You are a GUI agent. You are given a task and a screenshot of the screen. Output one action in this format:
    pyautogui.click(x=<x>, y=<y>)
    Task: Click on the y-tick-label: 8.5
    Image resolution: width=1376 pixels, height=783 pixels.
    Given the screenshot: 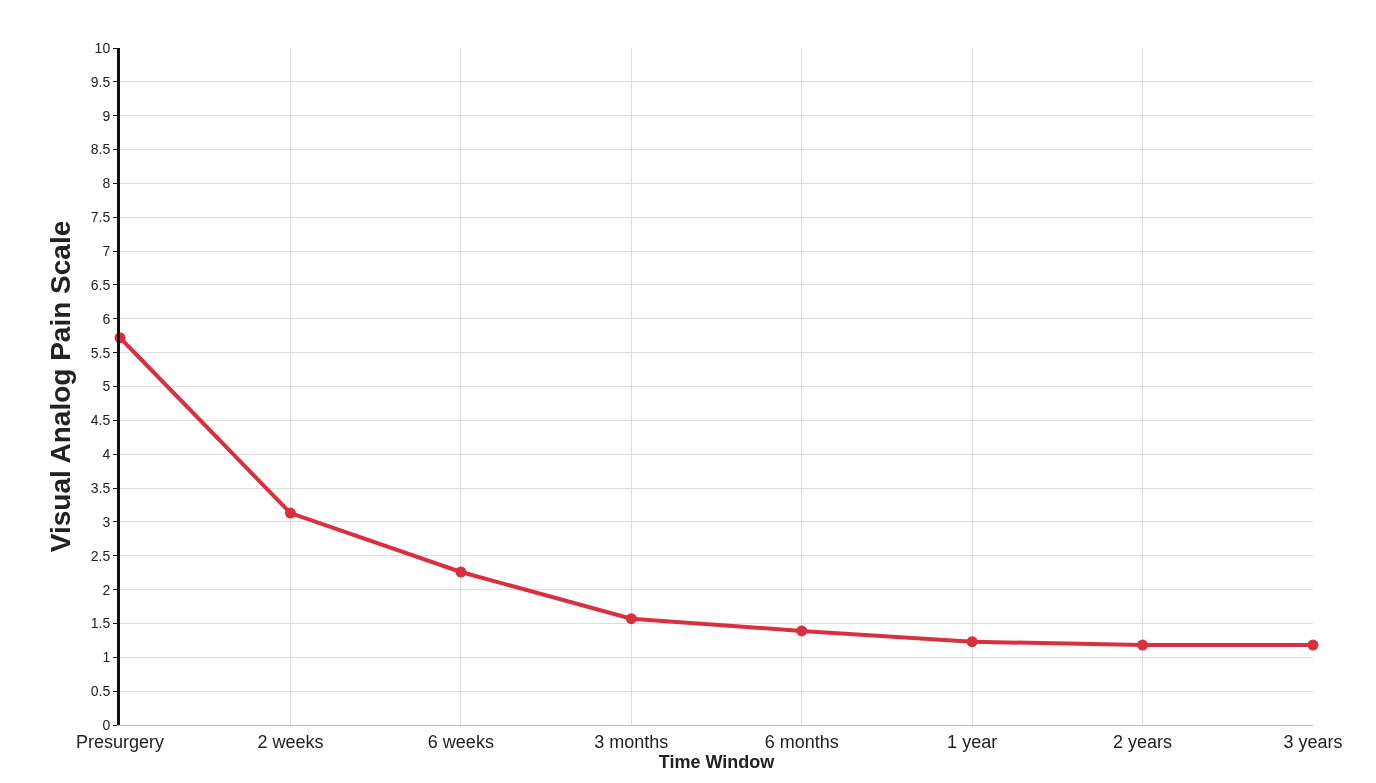 What is the action you would take?
    pyautogui.click(x=100, y=149)
    